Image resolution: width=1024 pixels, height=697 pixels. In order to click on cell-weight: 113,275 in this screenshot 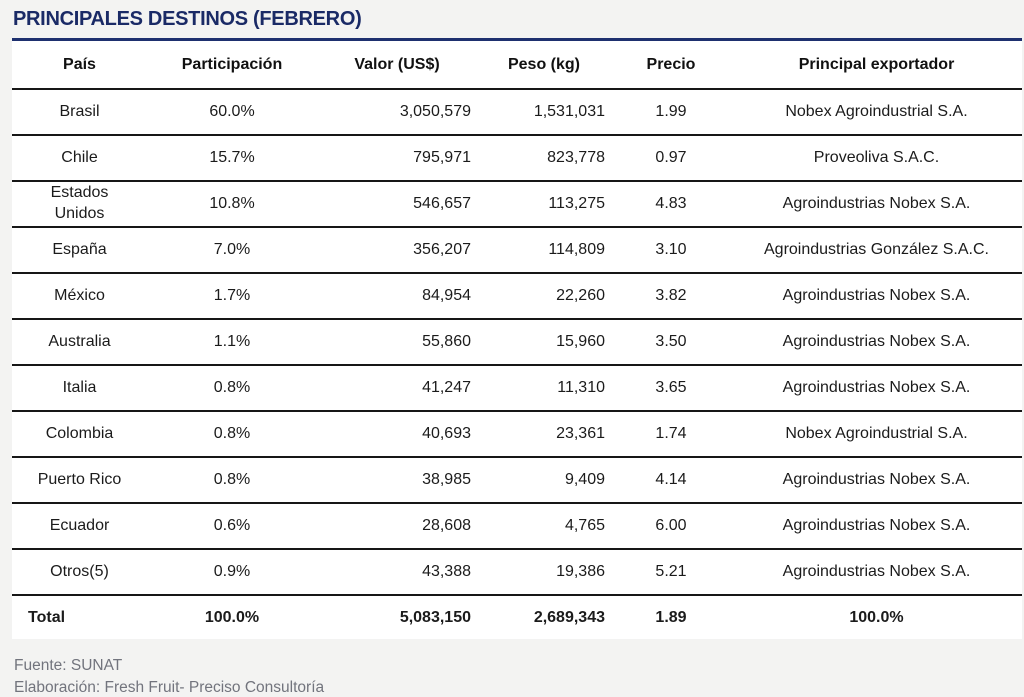, I will do `click(544, 204)`.